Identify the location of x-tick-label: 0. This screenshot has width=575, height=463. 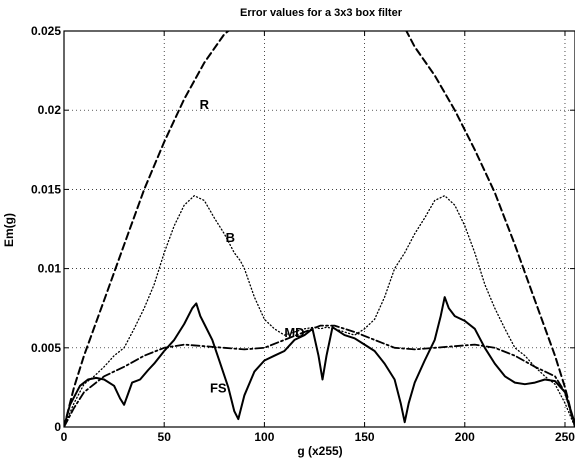
(64, 437).